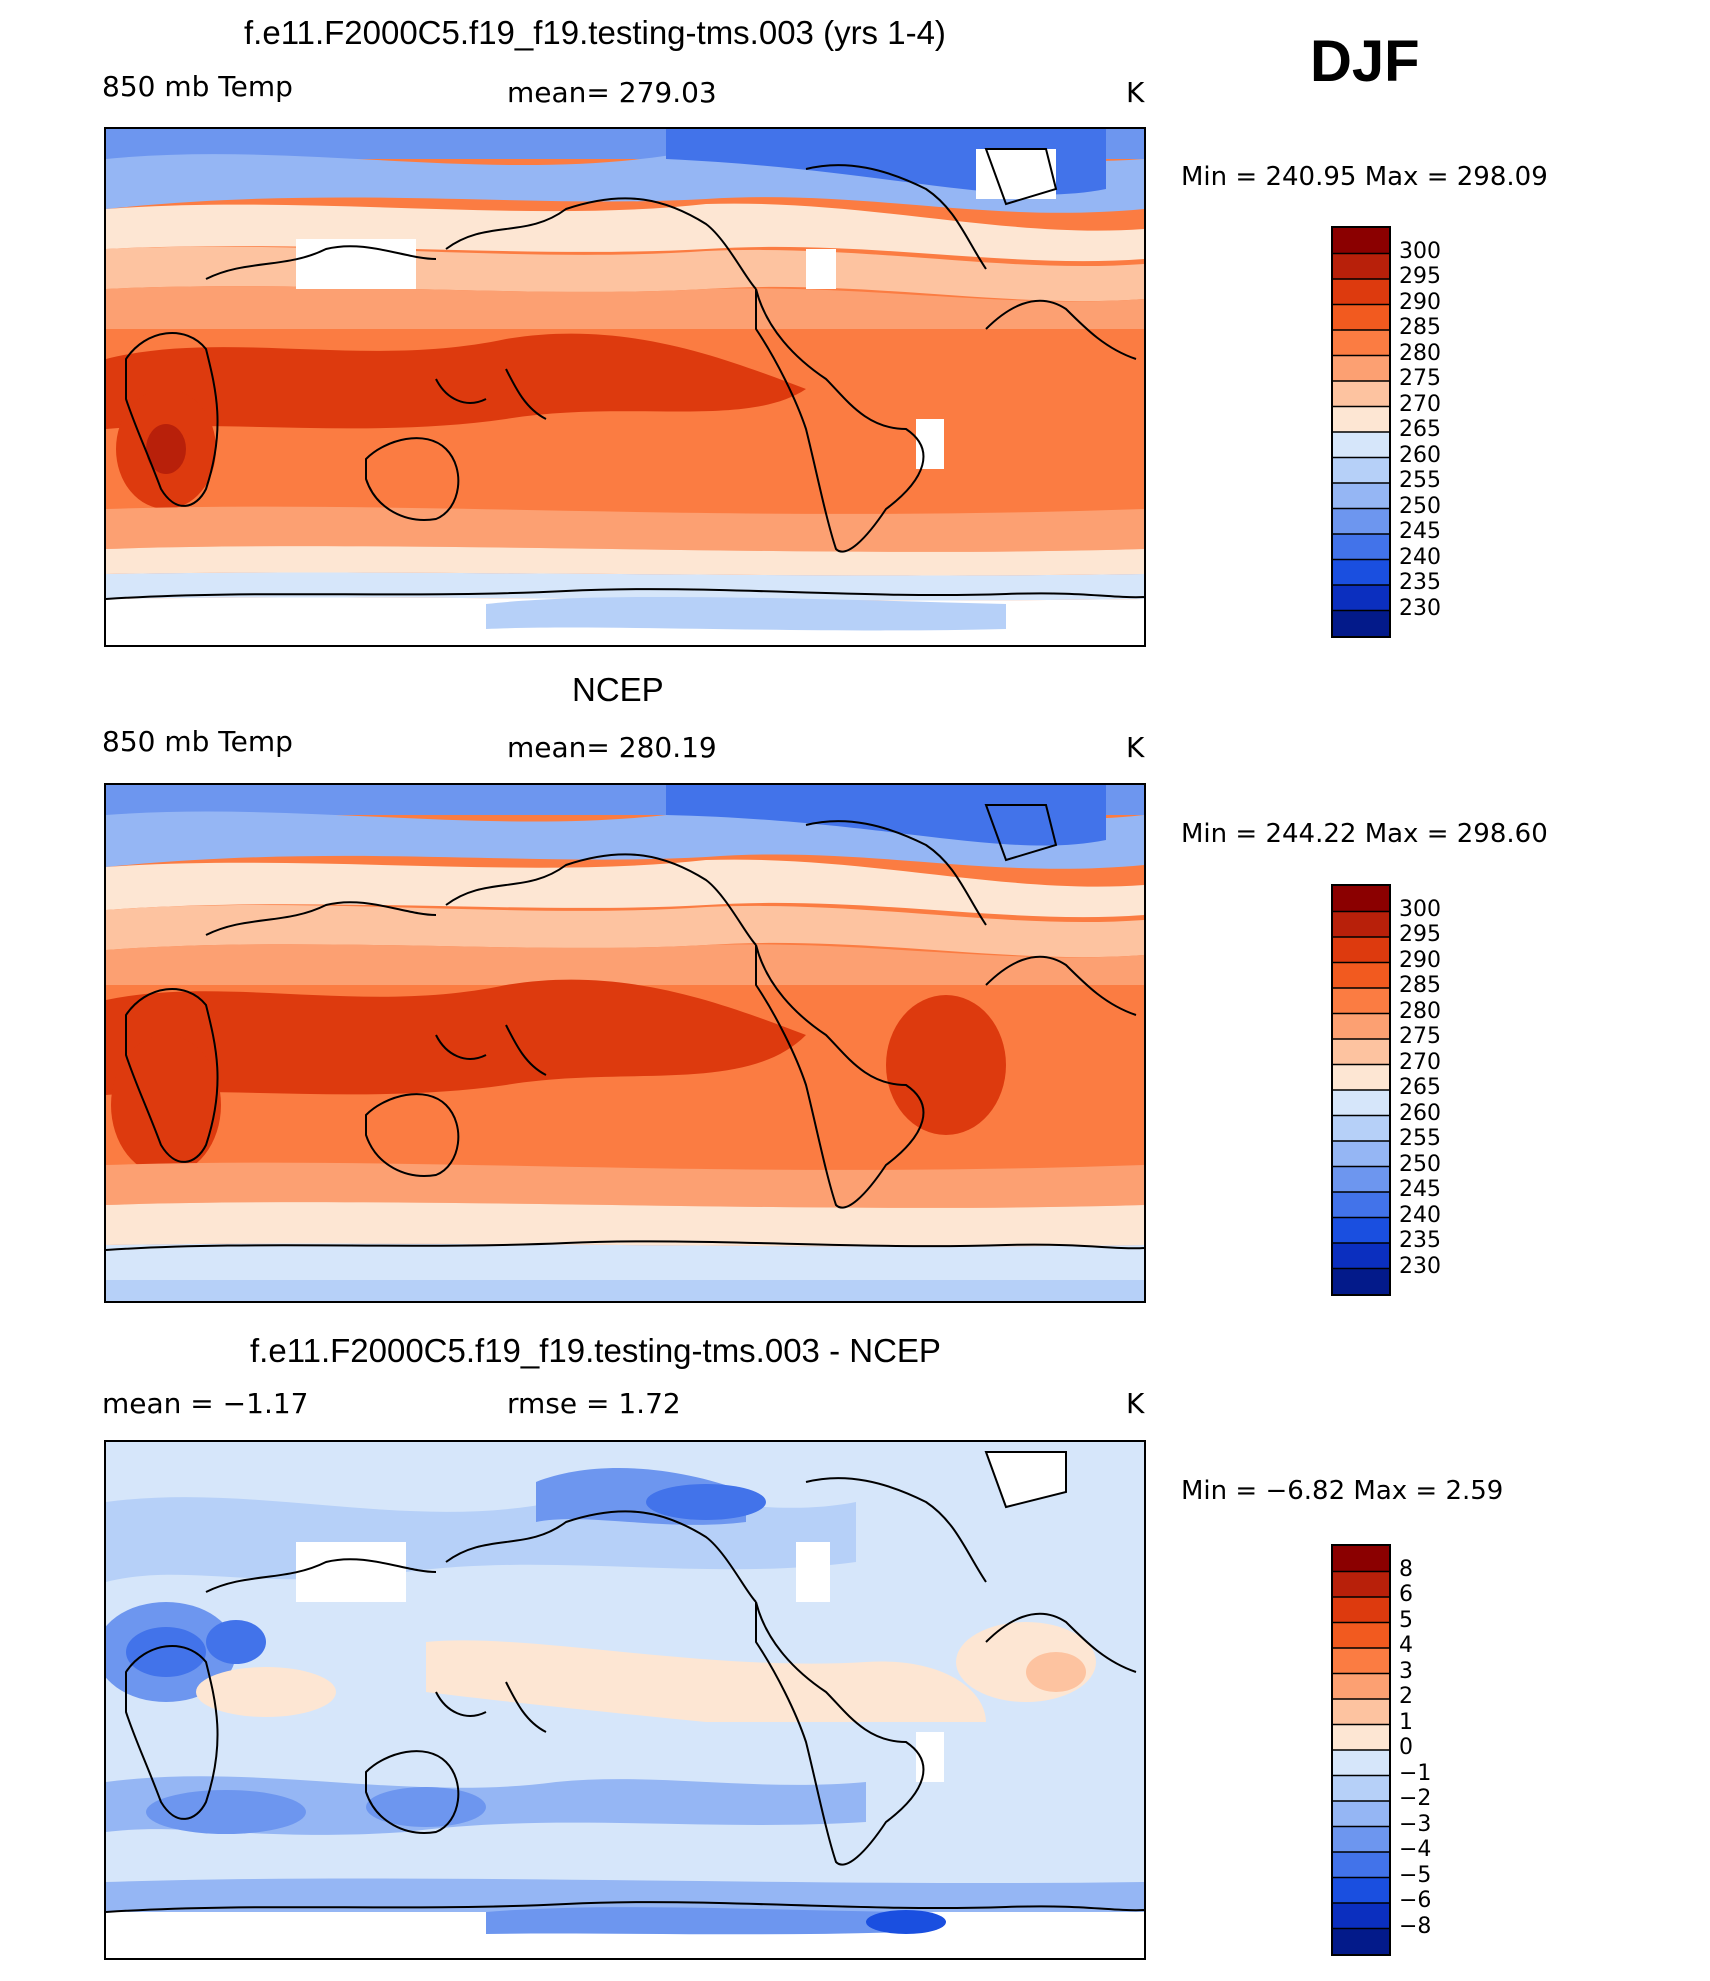 The width and height of the screenshot is (1710, 1981). What do you see at coordinates (1420, 1036) in the screenshot?
I see `panel2-colorbar-tick-label: 275` at bounding box center [1420, 1036].